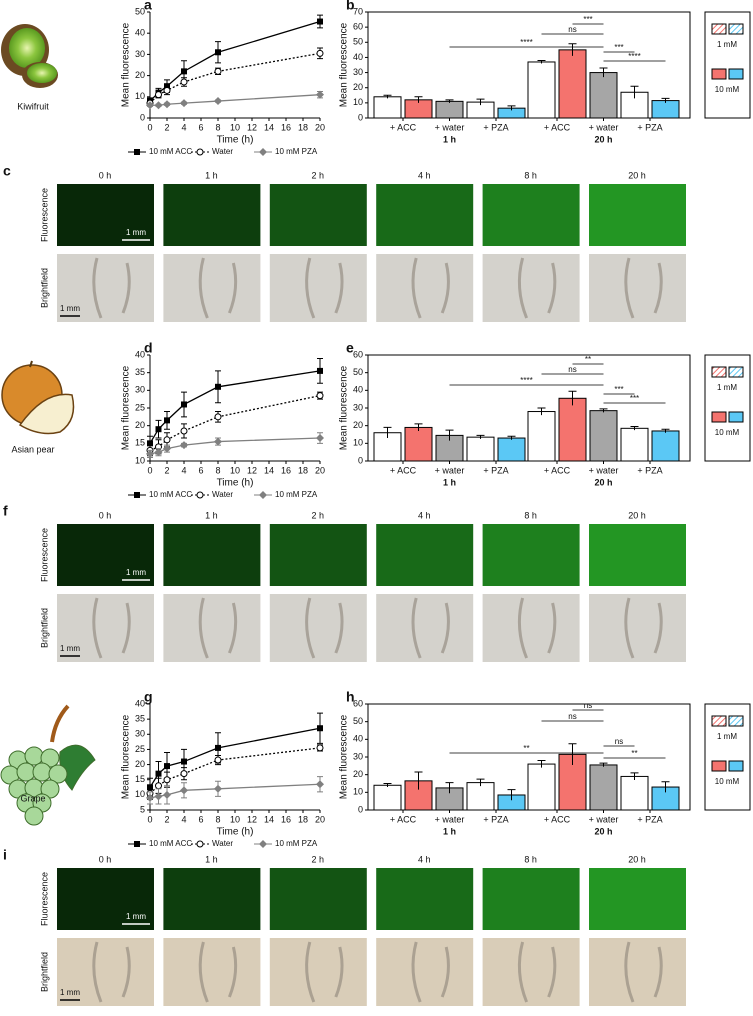 The image size is (753, 1016). Describe the element at coordinates (320, 819) in the screenshot. I see `x-tick-label: 20` at that location.